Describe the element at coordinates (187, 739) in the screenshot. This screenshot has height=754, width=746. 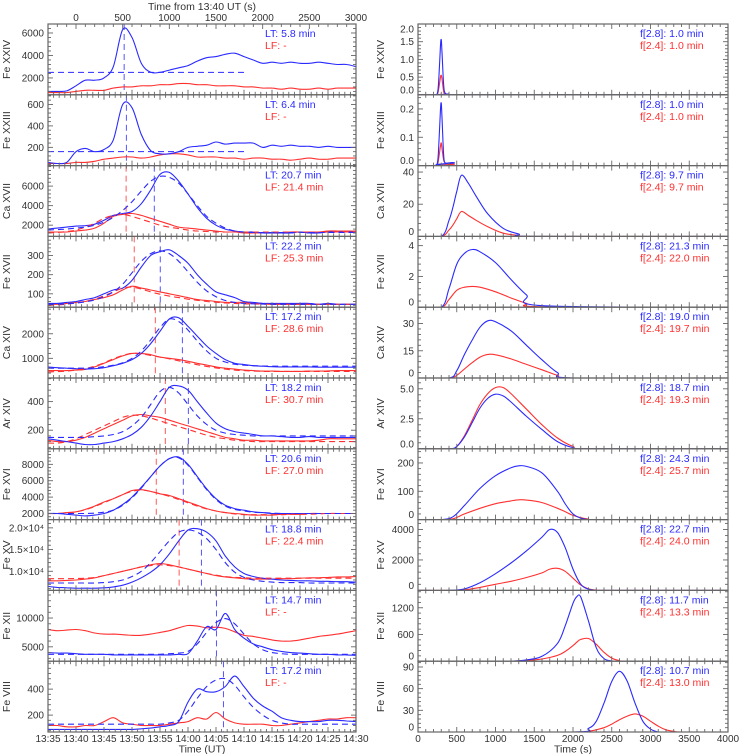
I see `x-tick-label: 14:00` at that location.